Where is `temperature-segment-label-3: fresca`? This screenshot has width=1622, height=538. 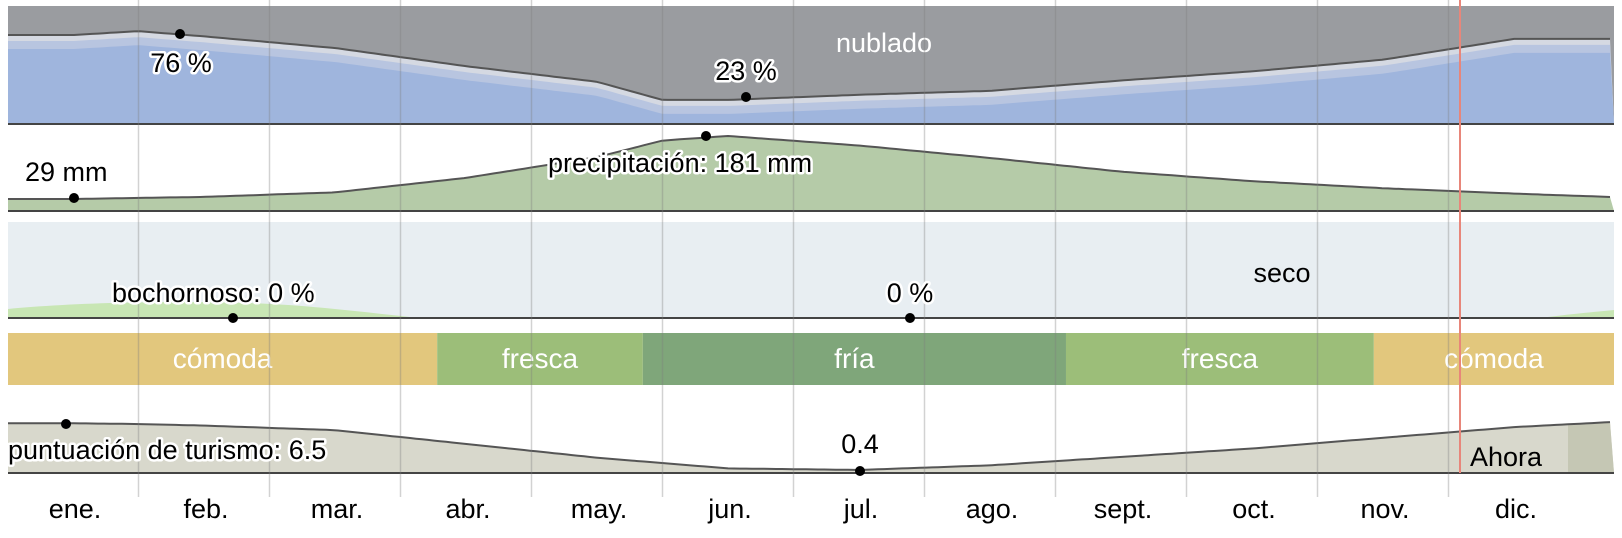 temperature-segment-label-3: fresca is located at coordinates (1220, 358).